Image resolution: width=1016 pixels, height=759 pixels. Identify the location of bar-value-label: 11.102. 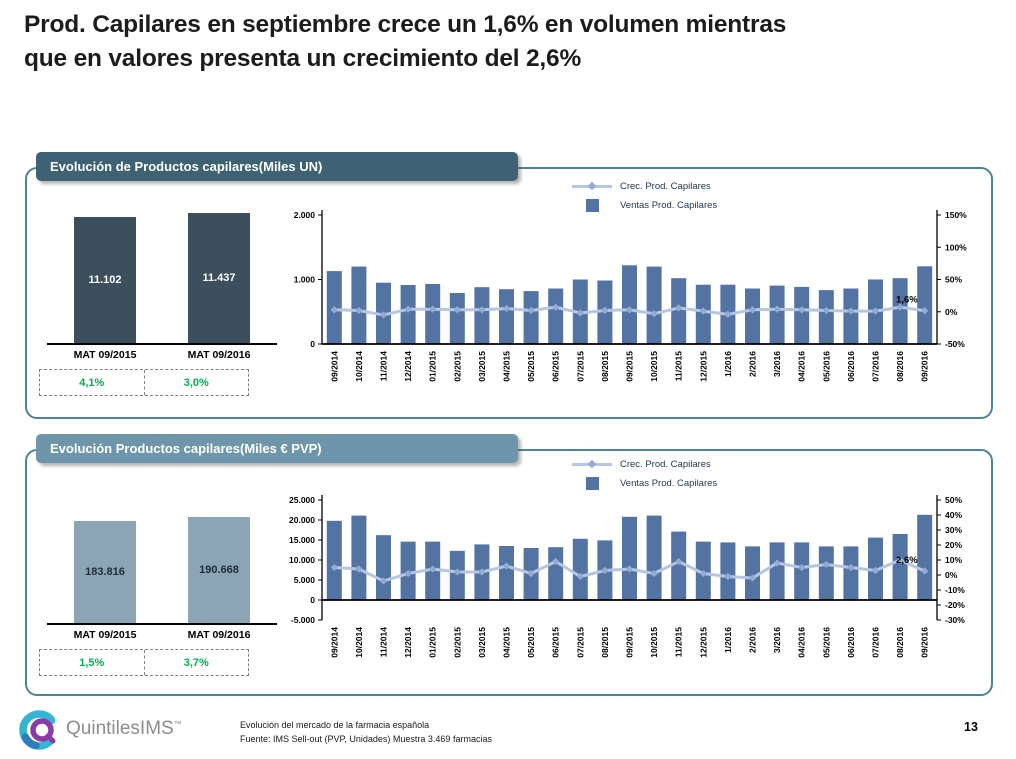
(105, 280).